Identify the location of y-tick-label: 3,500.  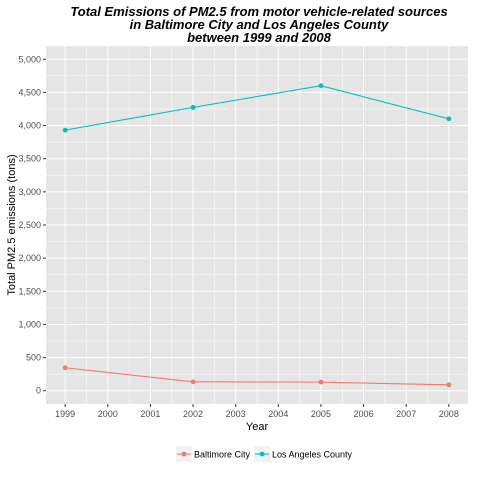
(29, 159).